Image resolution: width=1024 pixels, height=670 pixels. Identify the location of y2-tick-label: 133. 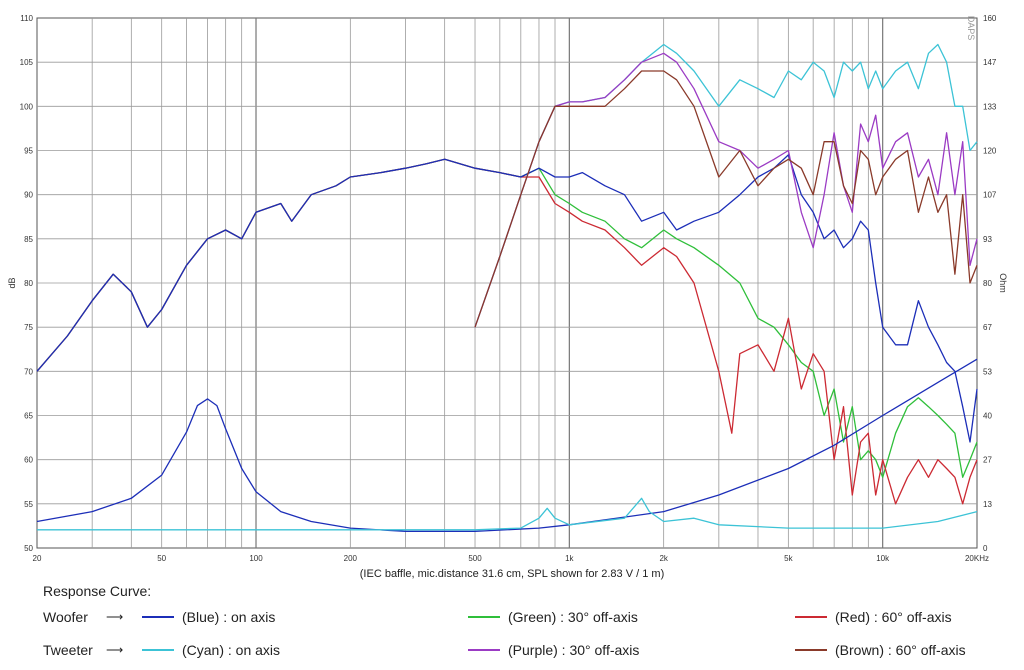
(990, 106).